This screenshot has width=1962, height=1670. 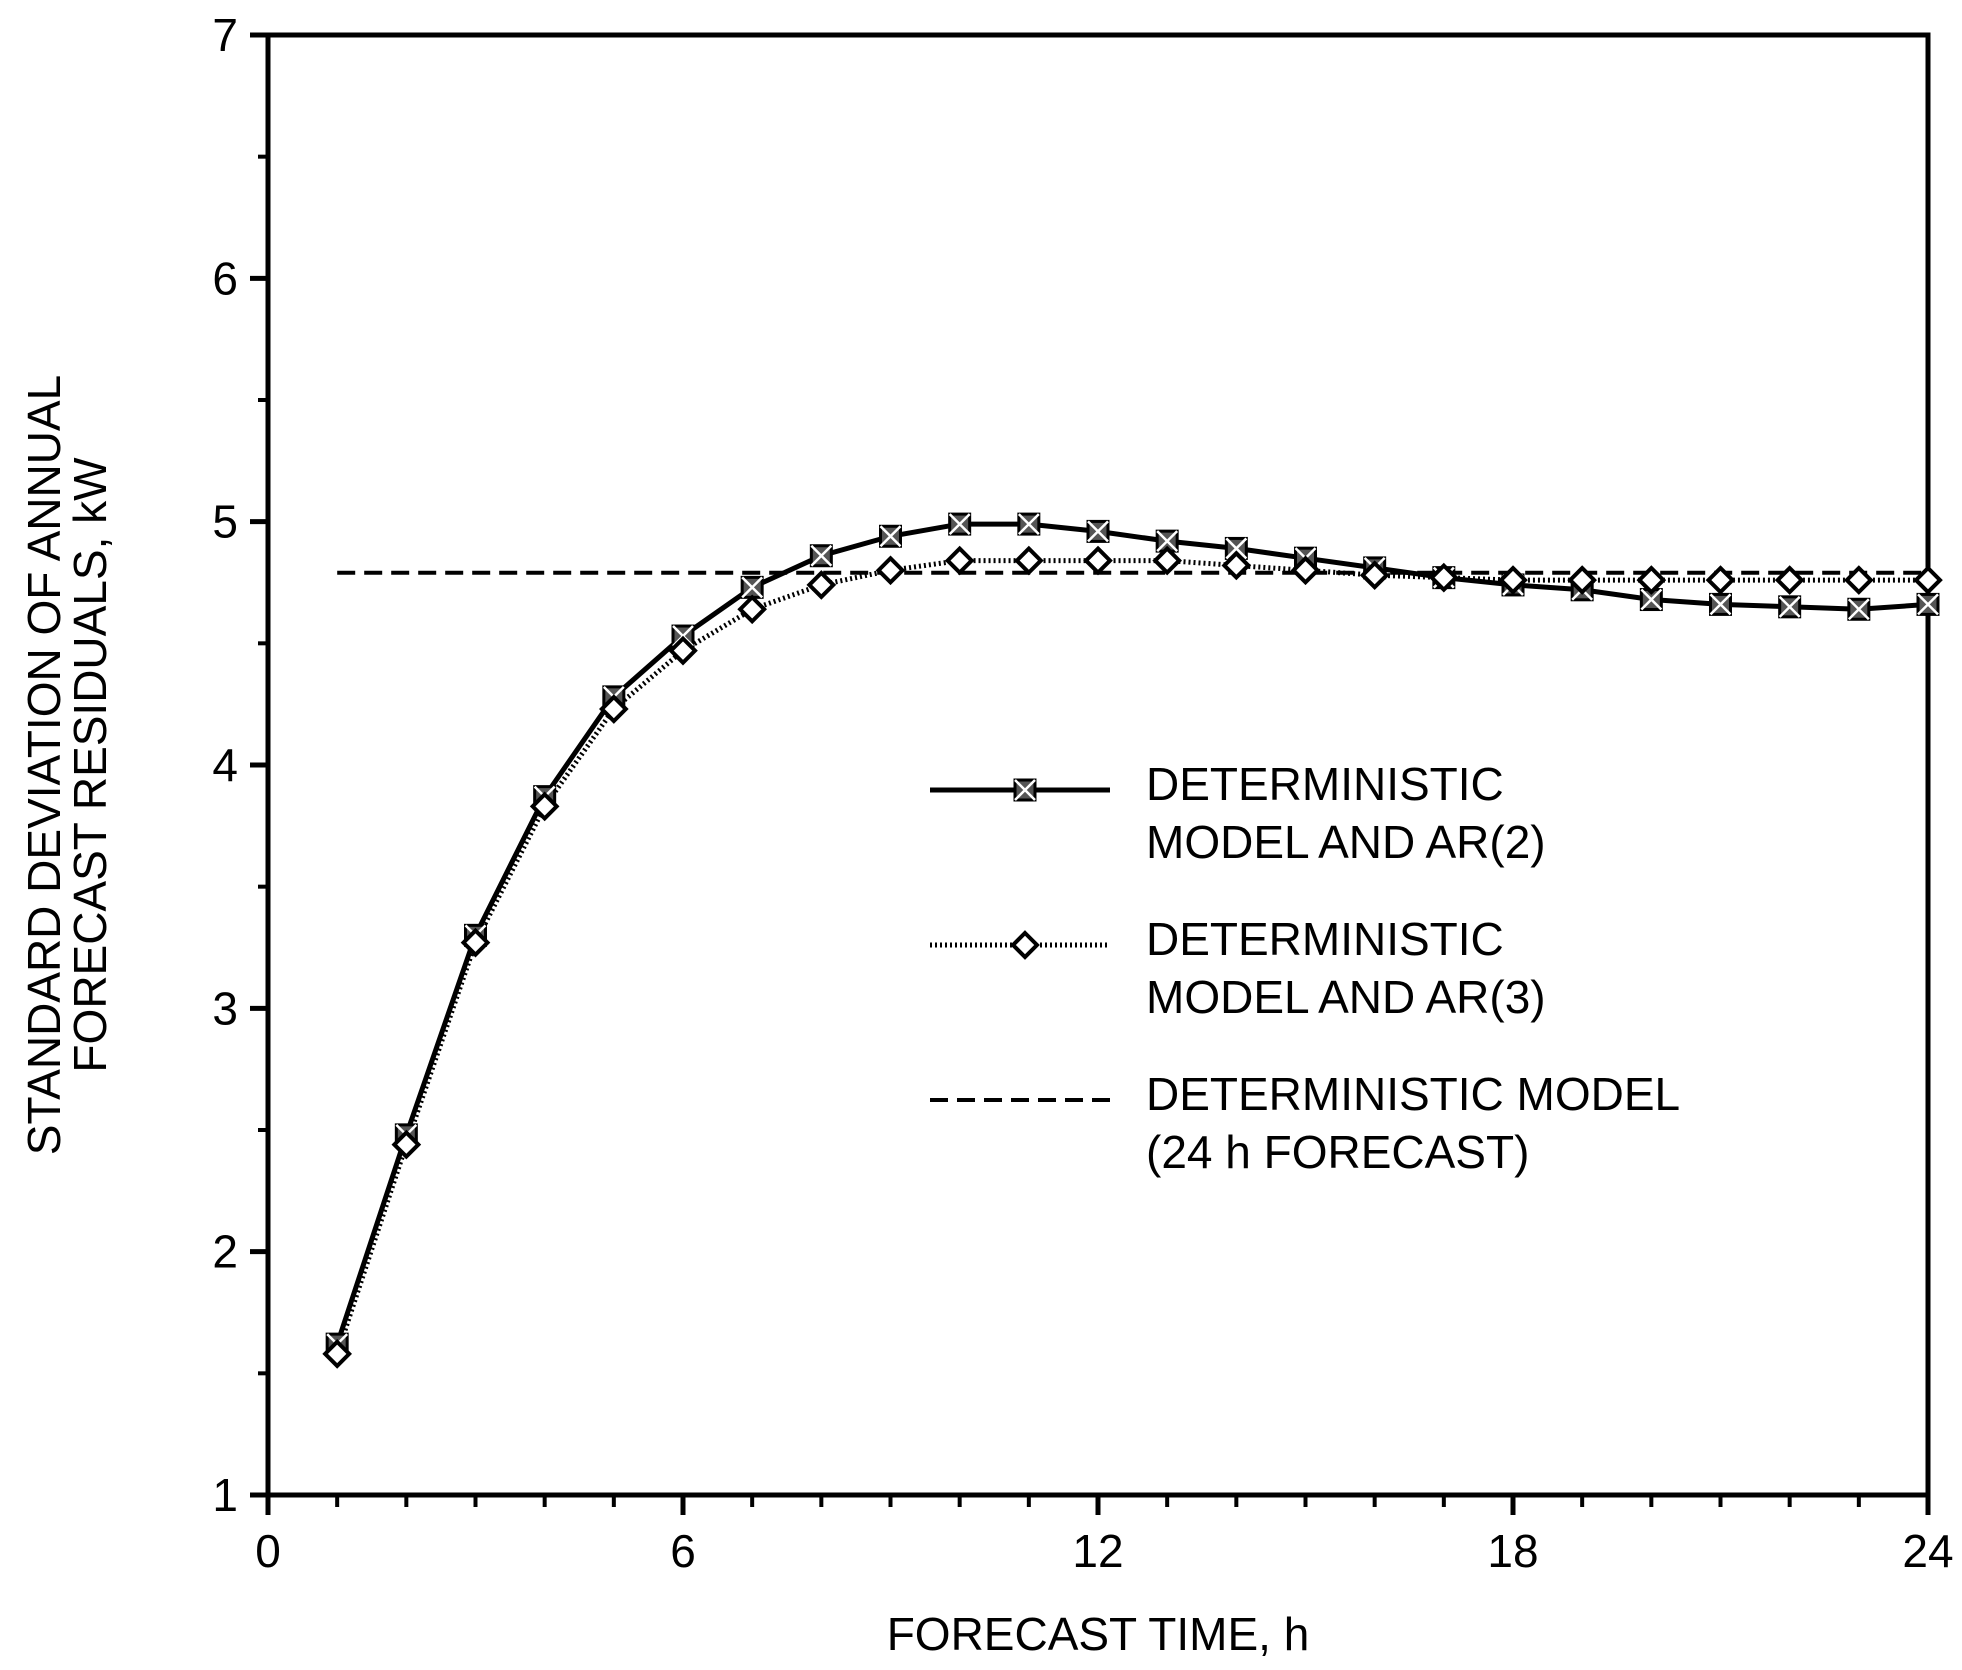 I want to click on y-tick-label: 2, so click(x=225, y=1252).